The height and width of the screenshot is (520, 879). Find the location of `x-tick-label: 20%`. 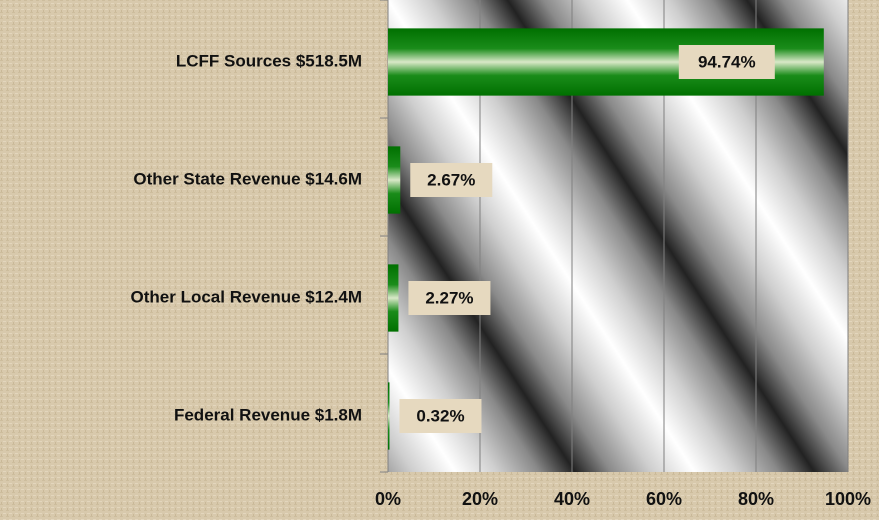

x-tick-label: 20% is located at coordinates (480, 499).